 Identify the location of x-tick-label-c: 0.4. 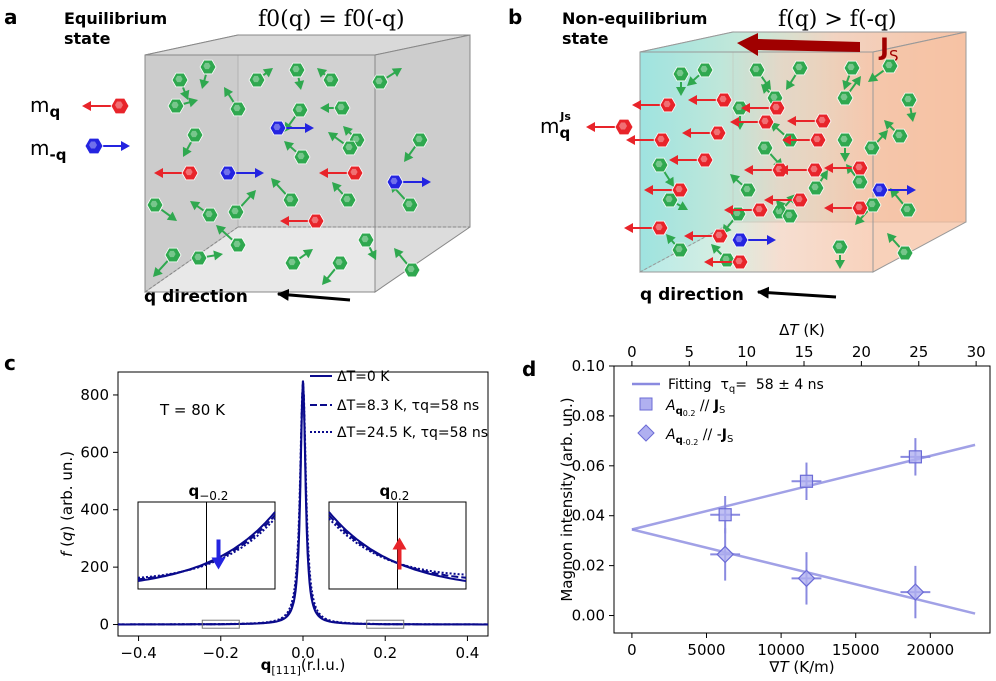
(468, 653).